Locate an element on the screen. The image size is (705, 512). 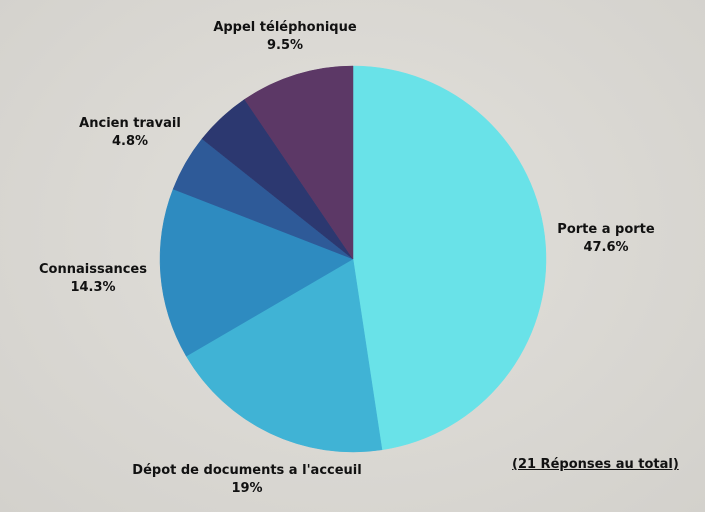
slice-label-connaissances: Connaissances 14.3% is located at coordinates (93, 279).